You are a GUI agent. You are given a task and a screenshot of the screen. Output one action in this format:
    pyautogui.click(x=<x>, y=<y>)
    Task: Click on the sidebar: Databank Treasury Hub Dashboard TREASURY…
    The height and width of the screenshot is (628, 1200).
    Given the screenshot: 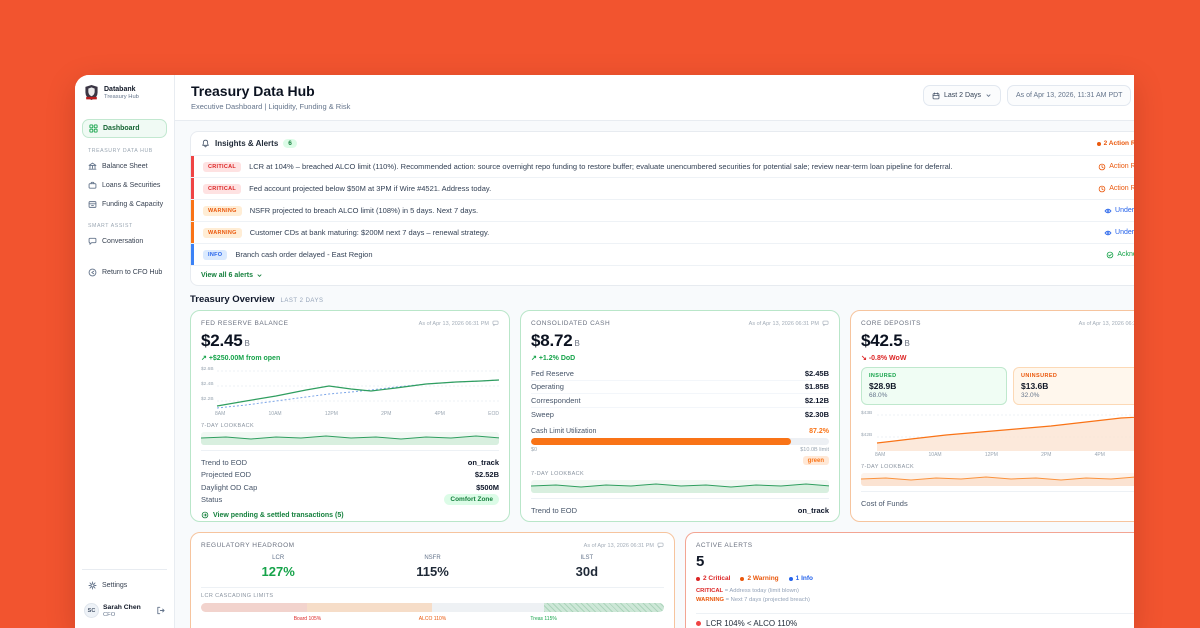 What is the action you would take?
    pyautogui.click(x=125, y=351)
    